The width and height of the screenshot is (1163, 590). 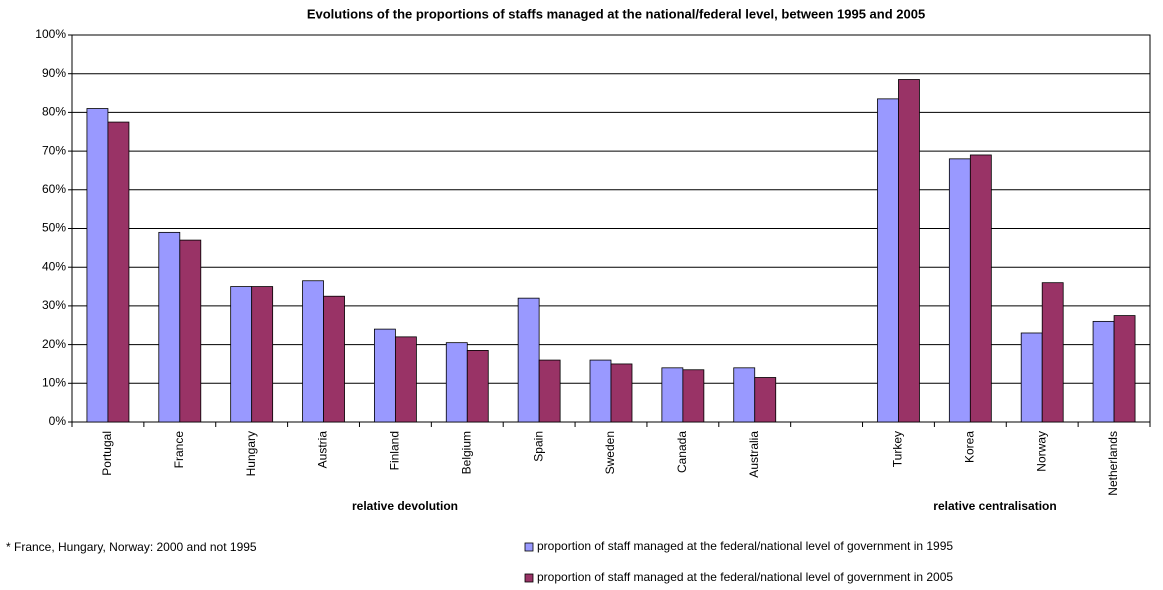 What do you see at coordinates (898, 449) in the screenshot?
I see `x-tick-label: Turkey` at bounding box center [898, 449].